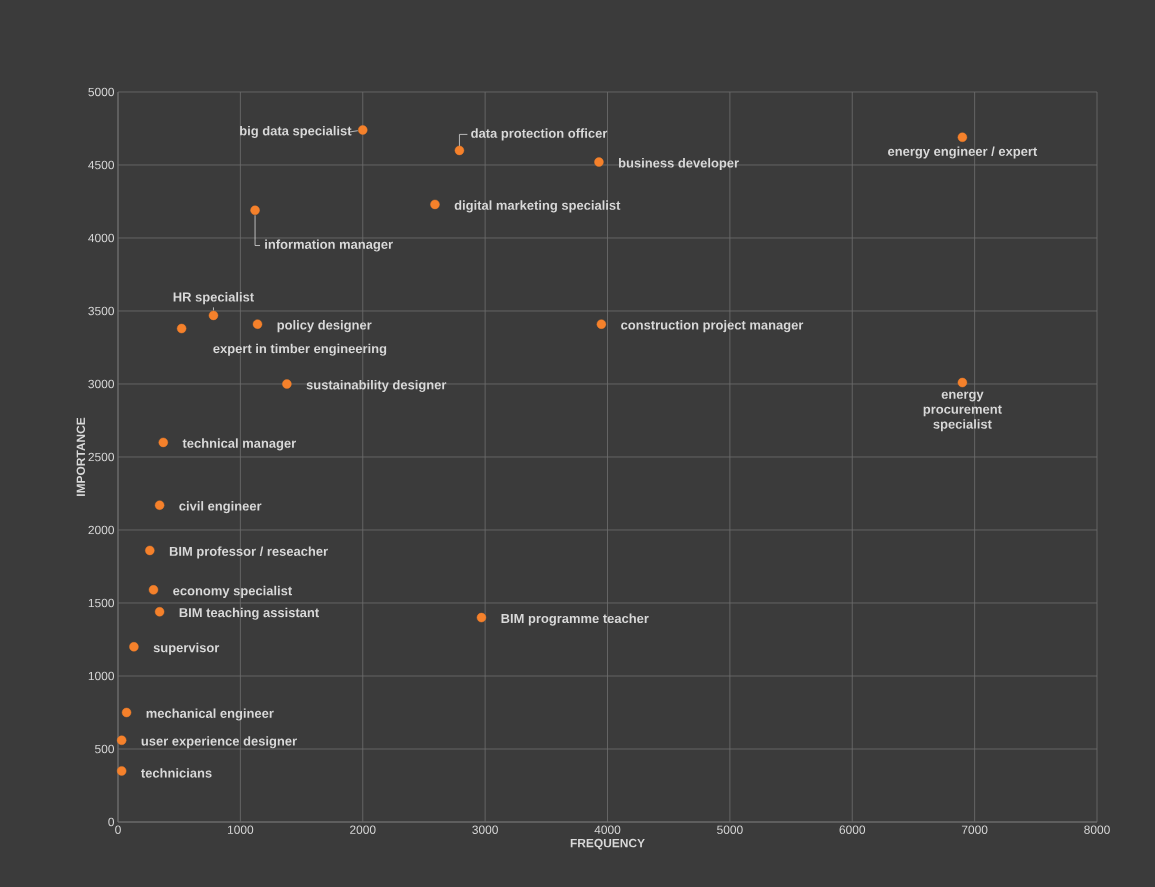  What do you see at coordinates (101, 311) in the screenshot?
I see `y-tick-label: 3500` at bounding box center [101, 311].